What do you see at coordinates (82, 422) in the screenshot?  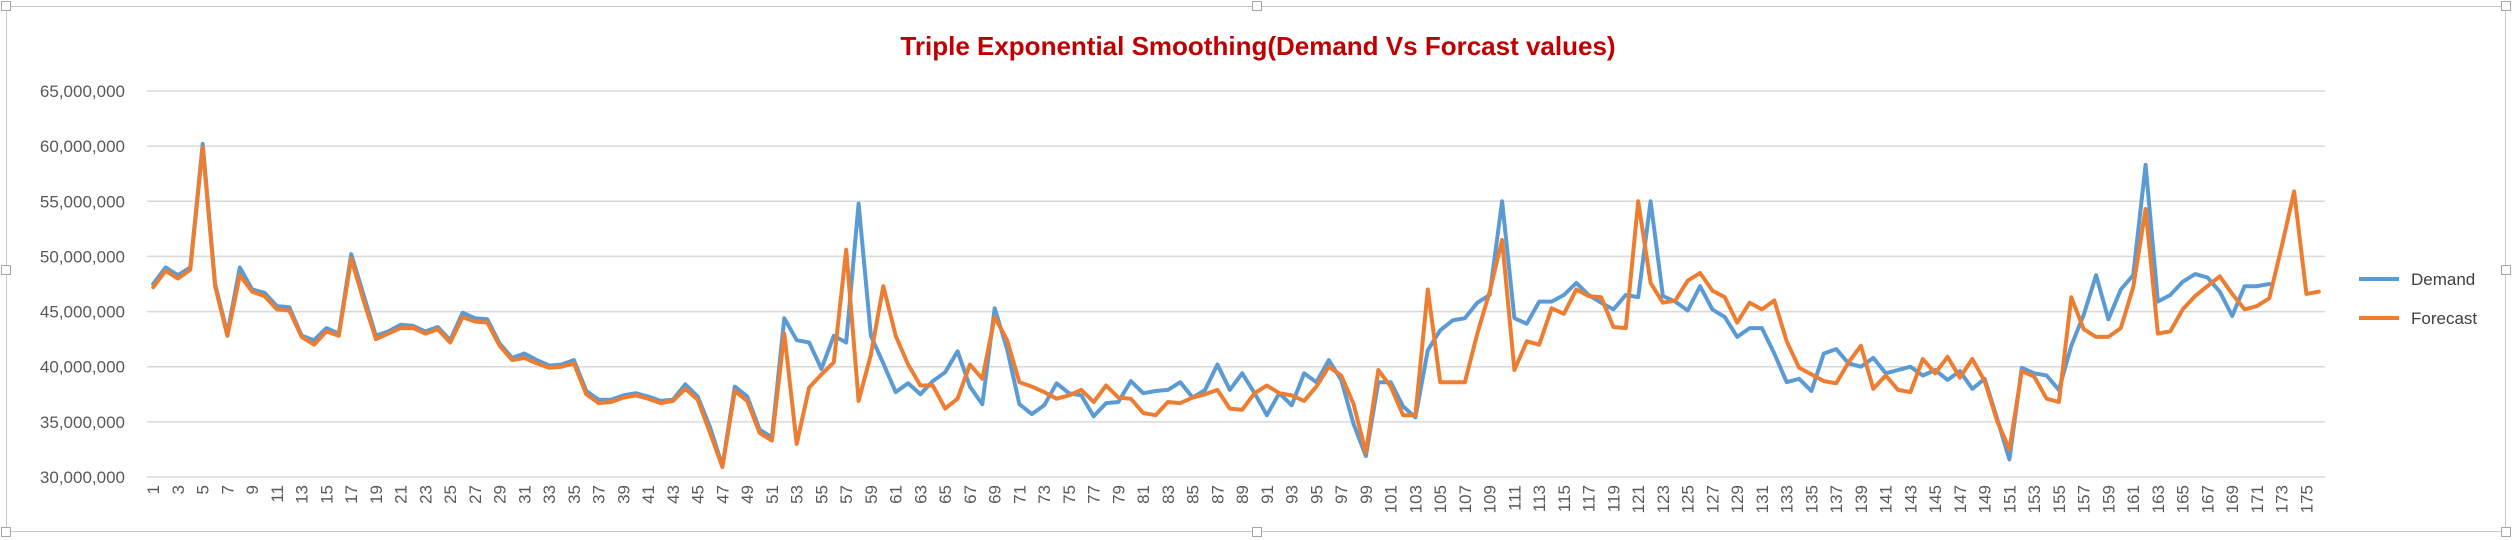 I see `y-tick-label: 35,000,000` at bounding box center [82, 422].